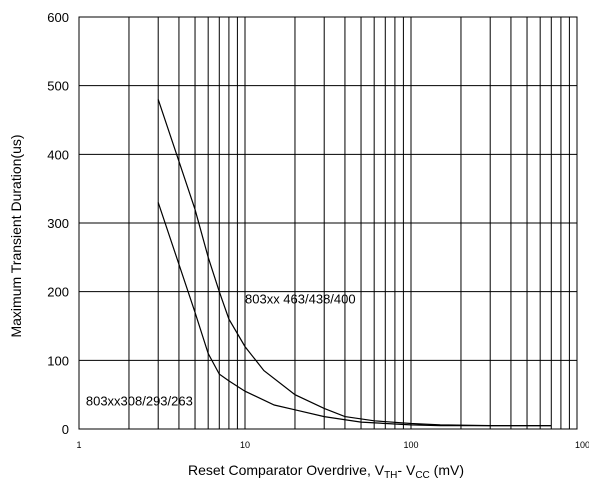  Describe the element at coordinates (390, 475) in the screenshot. I see `x-axis-label-sub-th: TH` at that location.